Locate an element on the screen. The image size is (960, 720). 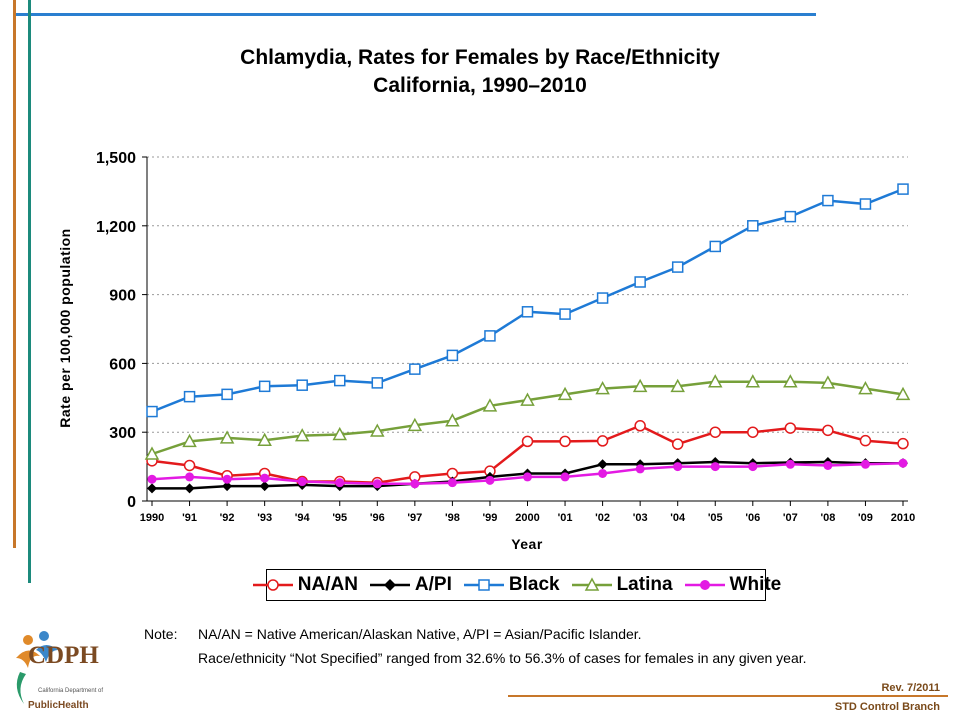
note-heading: Note: is located at coordinates (161, 634).